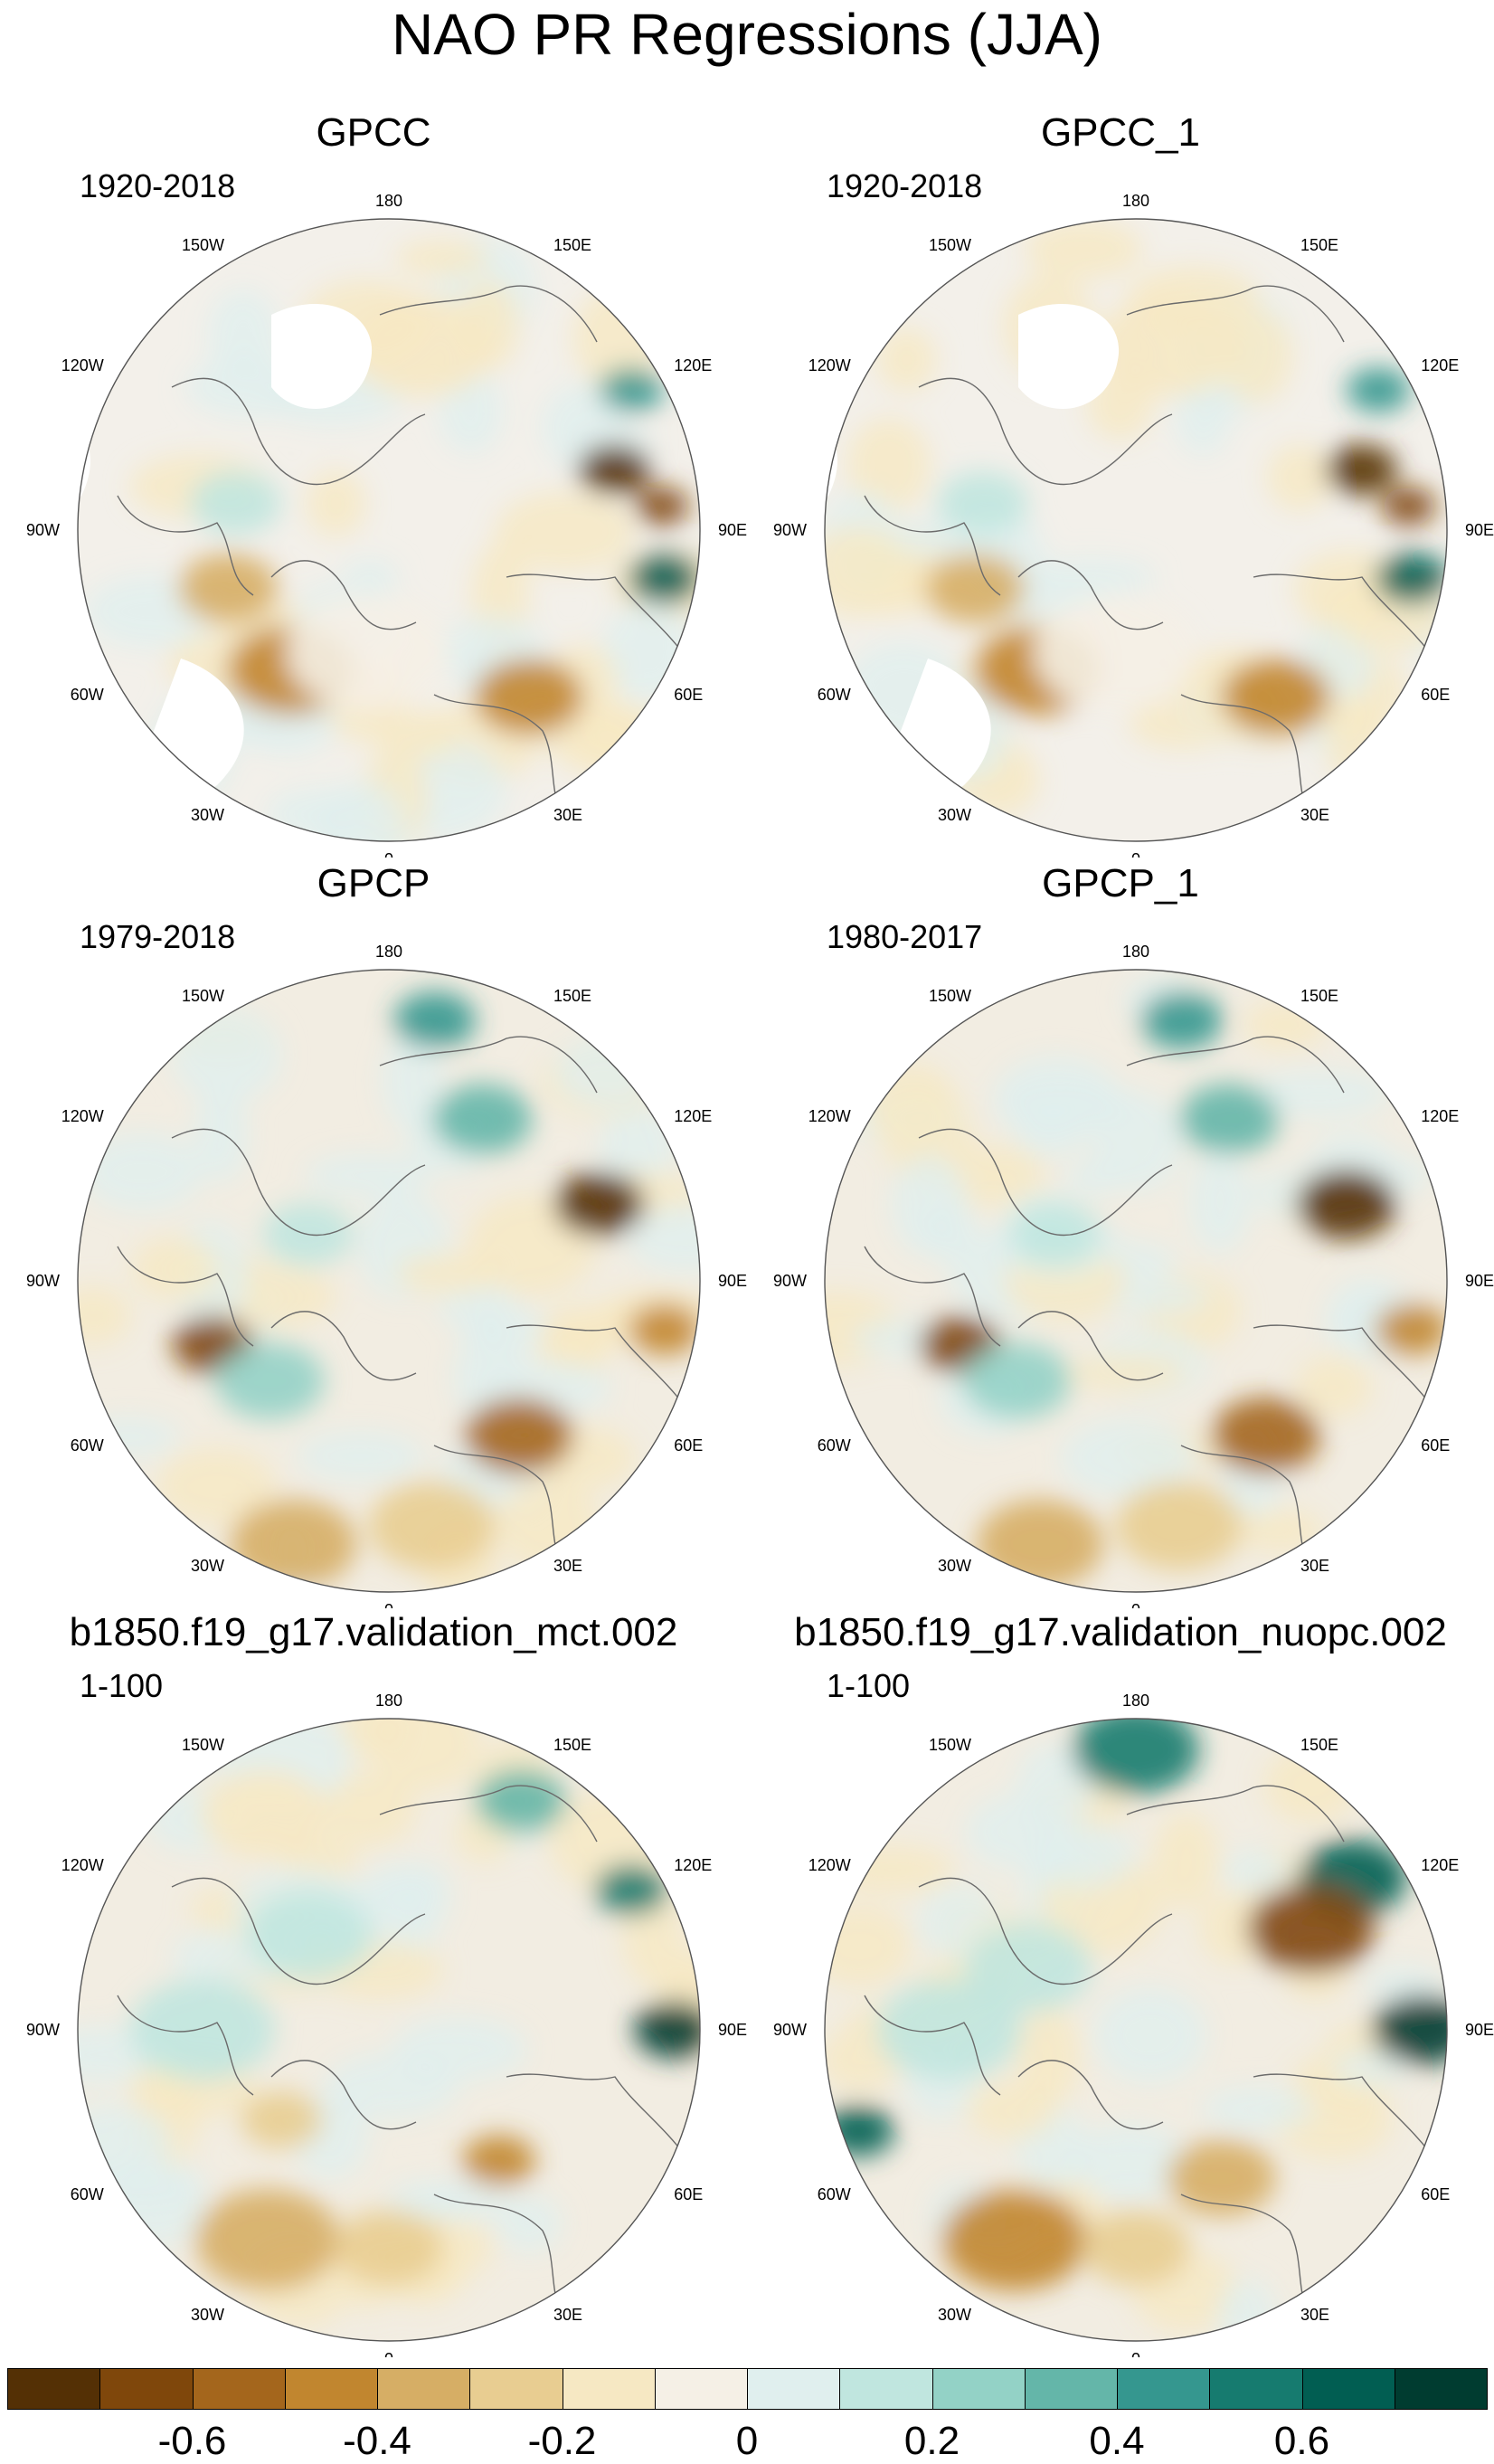  Describe the element at coordinates (1440, 365) in the screenshot. I see `longitude-label: 120E` at that location.